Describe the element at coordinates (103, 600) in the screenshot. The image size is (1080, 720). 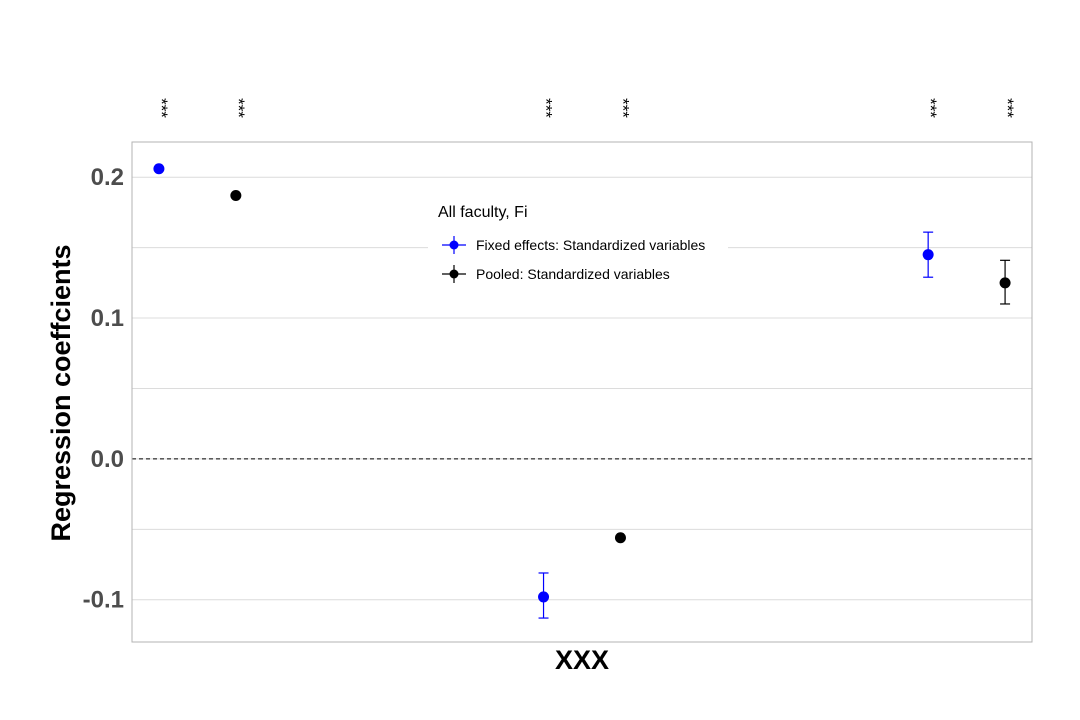
I see `y-tick-label: -0.1` at that location.